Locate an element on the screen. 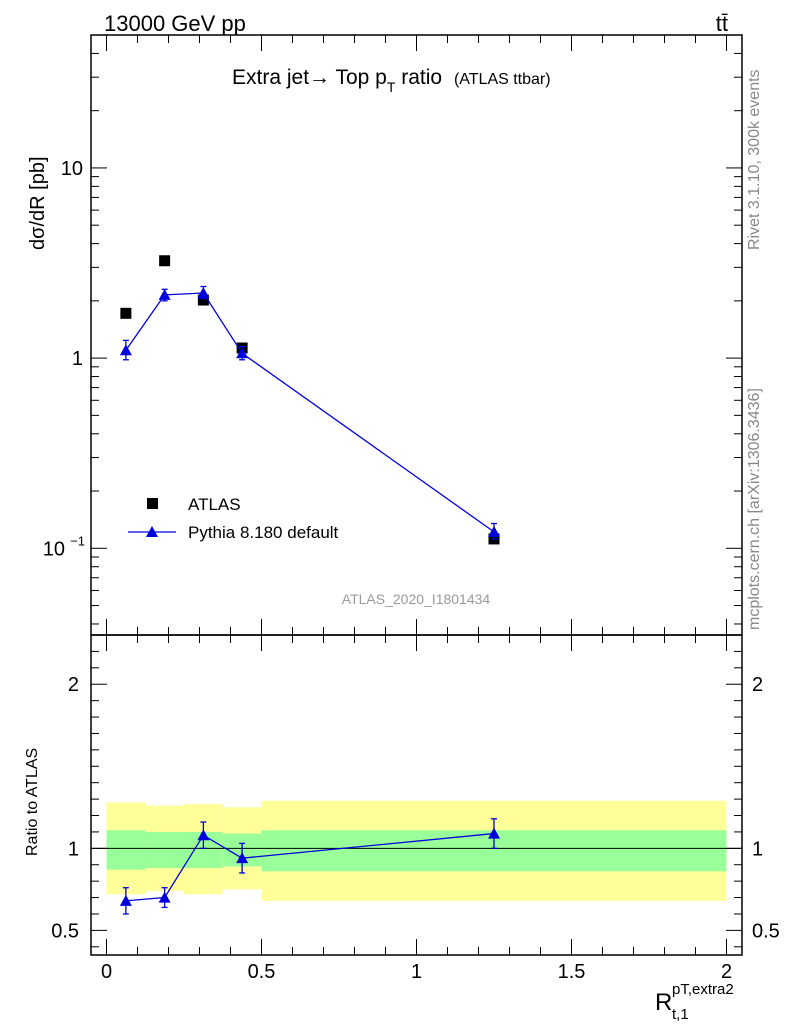  legend-pythia-label: Pythia 8.180 default is located at coordinates (263, 532).